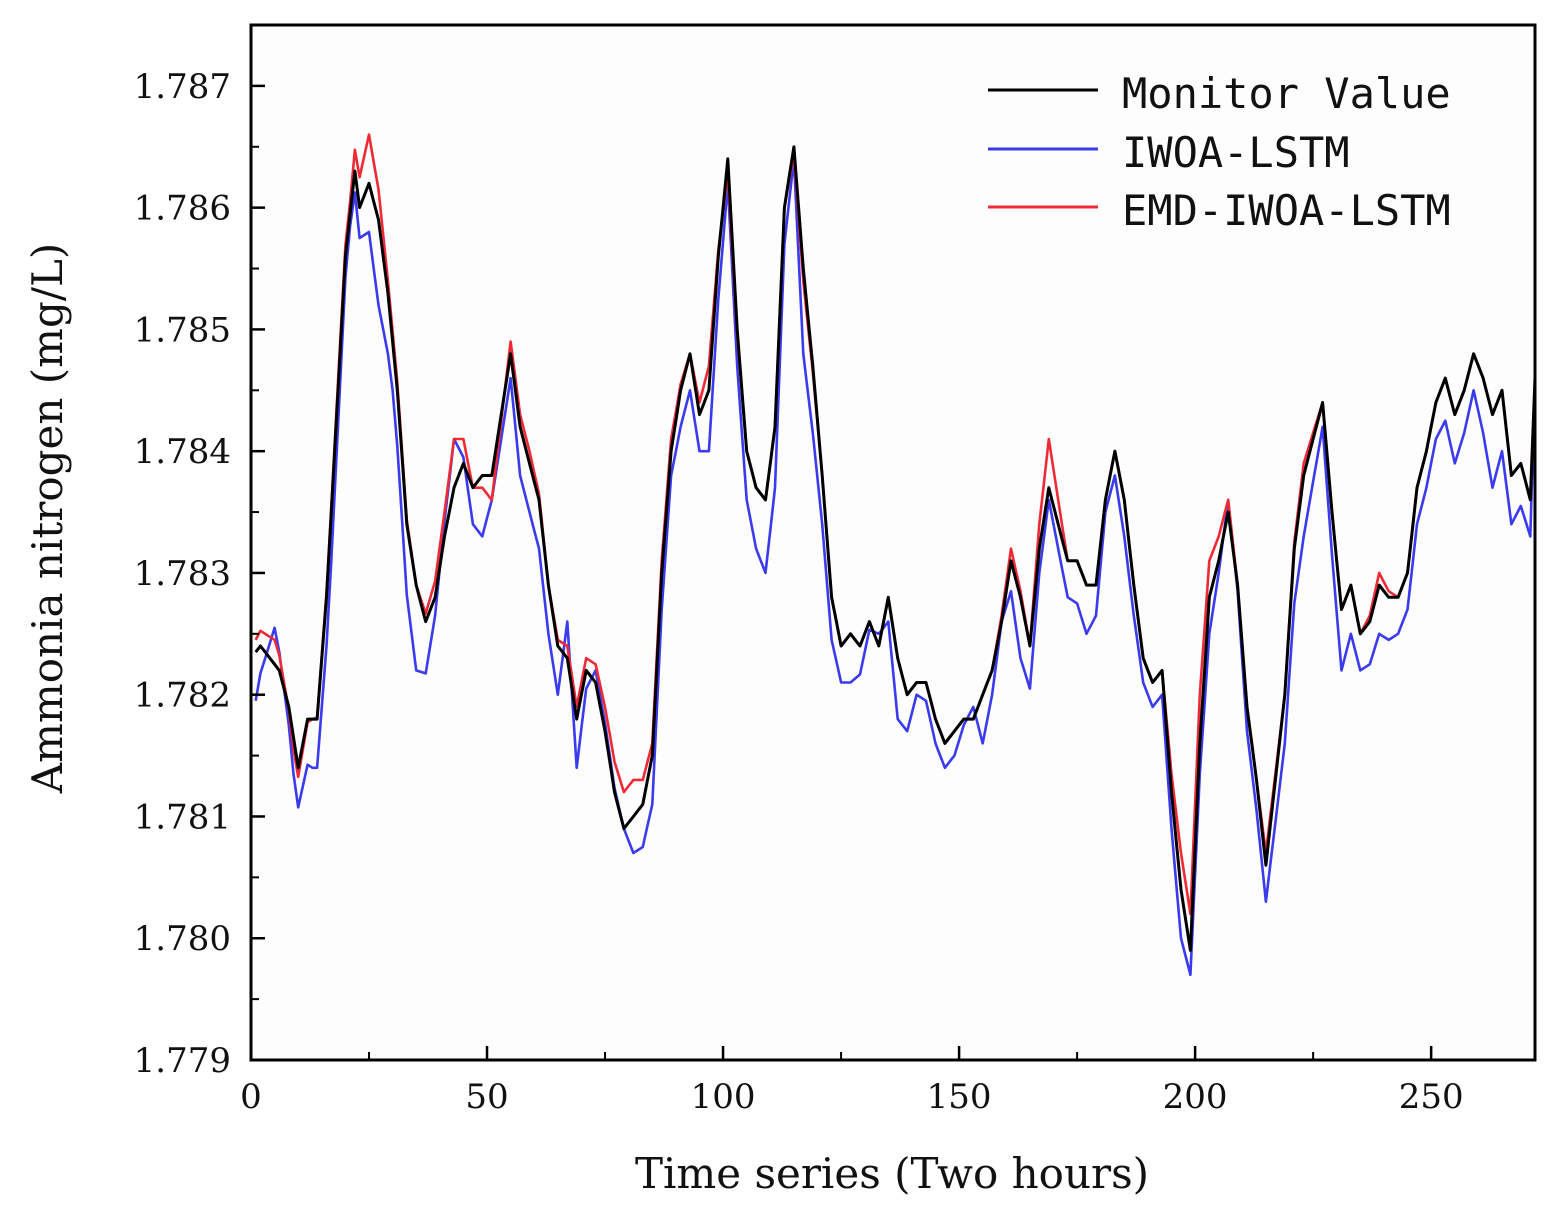  Describe the element at coordinates (1286, 93) in the screenshot. I see `legend-label-monitor-value: Monitor Value` at that location.